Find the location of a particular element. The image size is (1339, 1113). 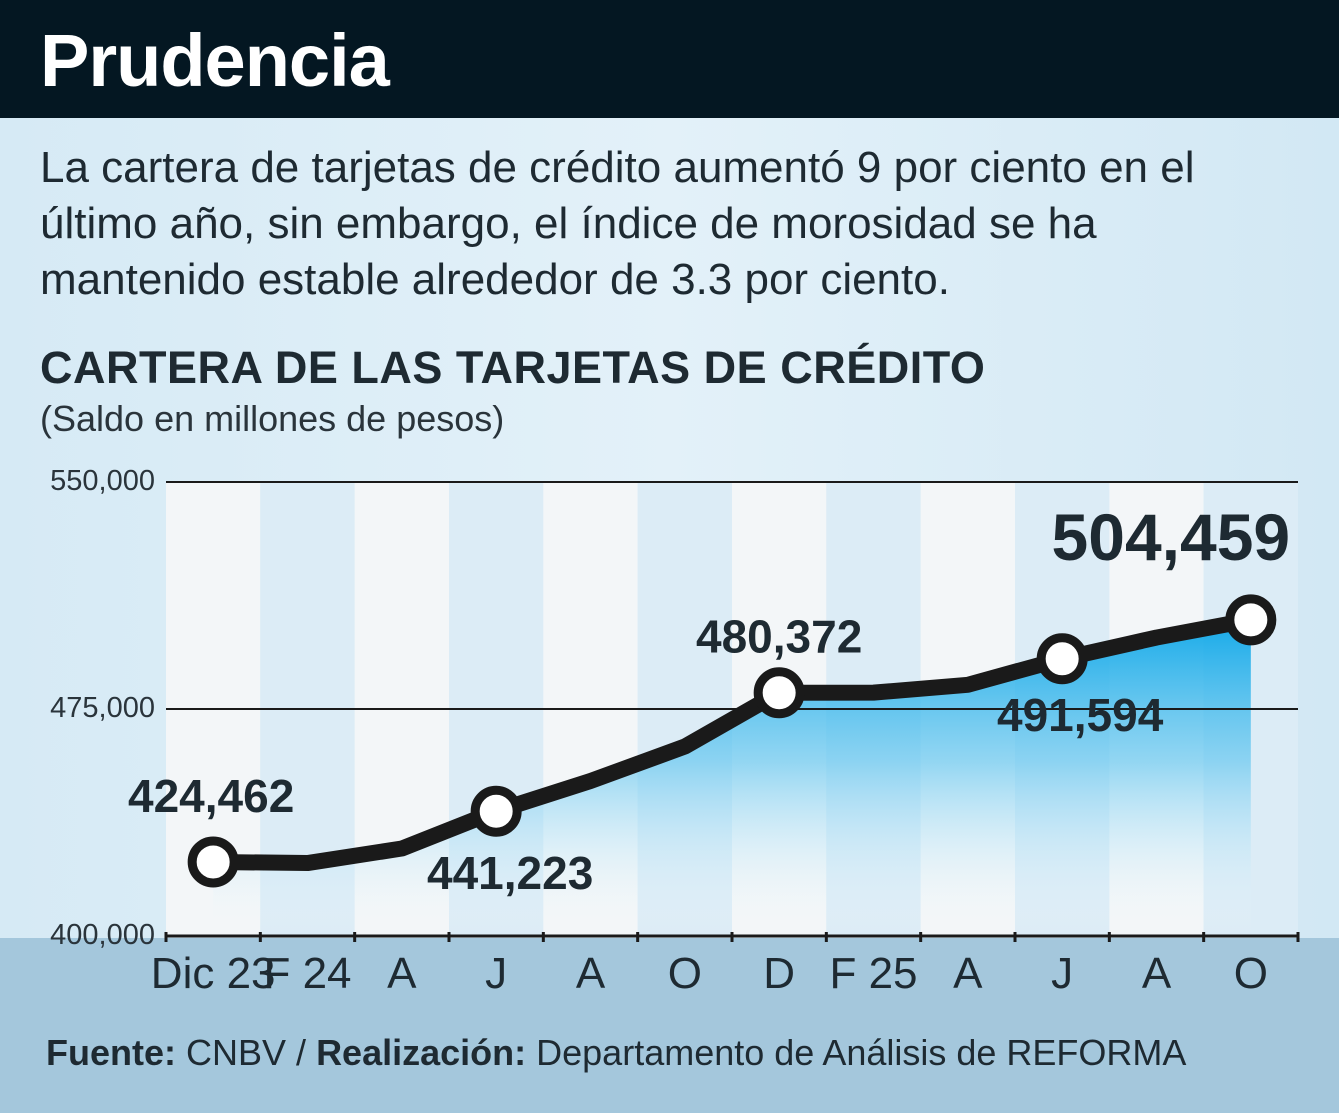

data-label: 491,594 is located at coordinates (1080, 715).